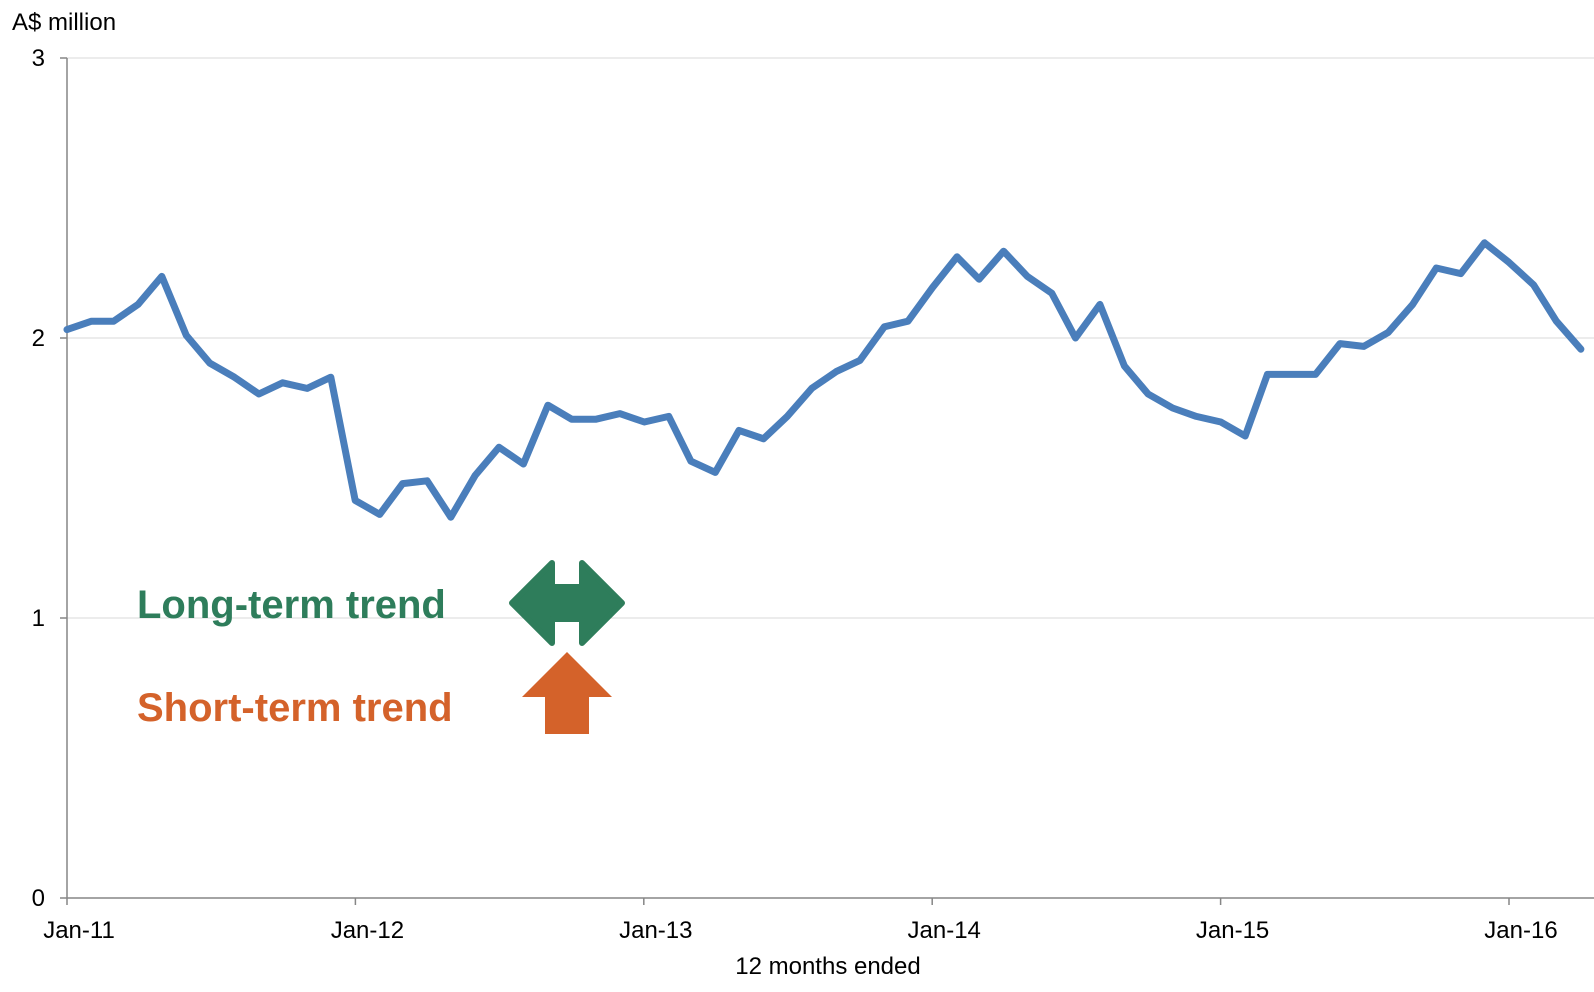 The image size is (1594, 992). I want to click on x-tick-label: Jan-15, so click(1232, 930).